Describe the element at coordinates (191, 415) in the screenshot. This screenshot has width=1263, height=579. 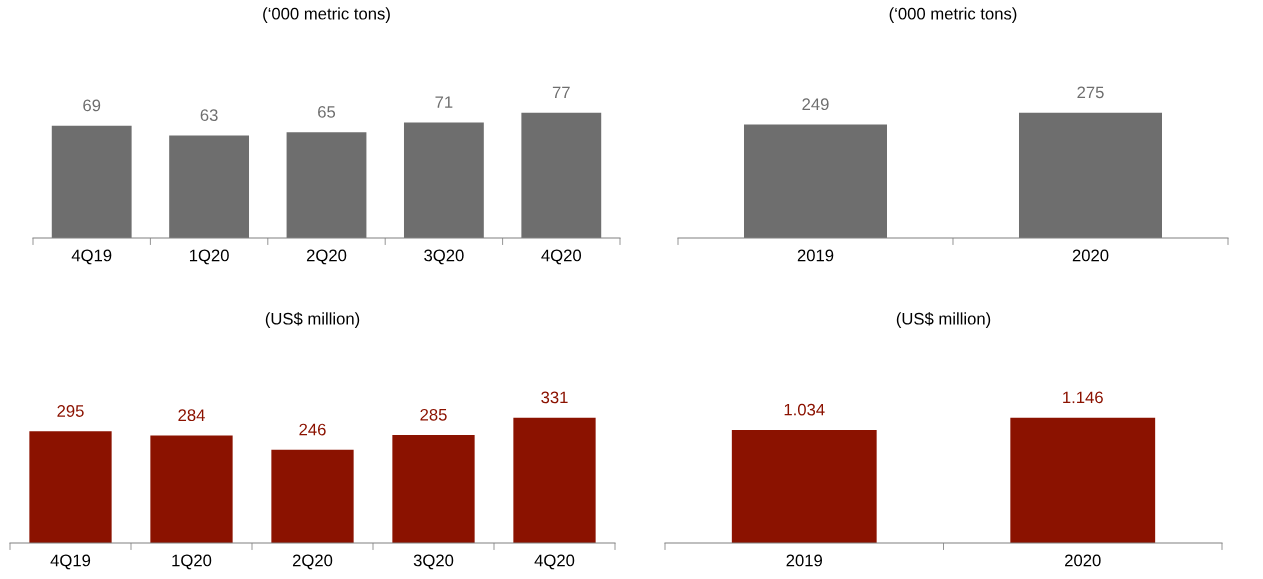
I see `data-label: 284` at that location.